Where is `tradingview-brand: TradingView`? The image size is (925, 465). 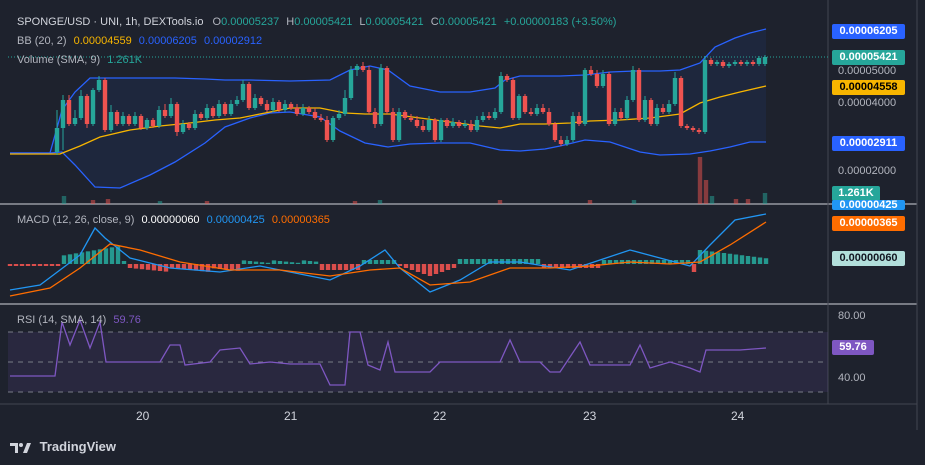 tradingview-brand: TradingView is located at coordinates (63, 447).